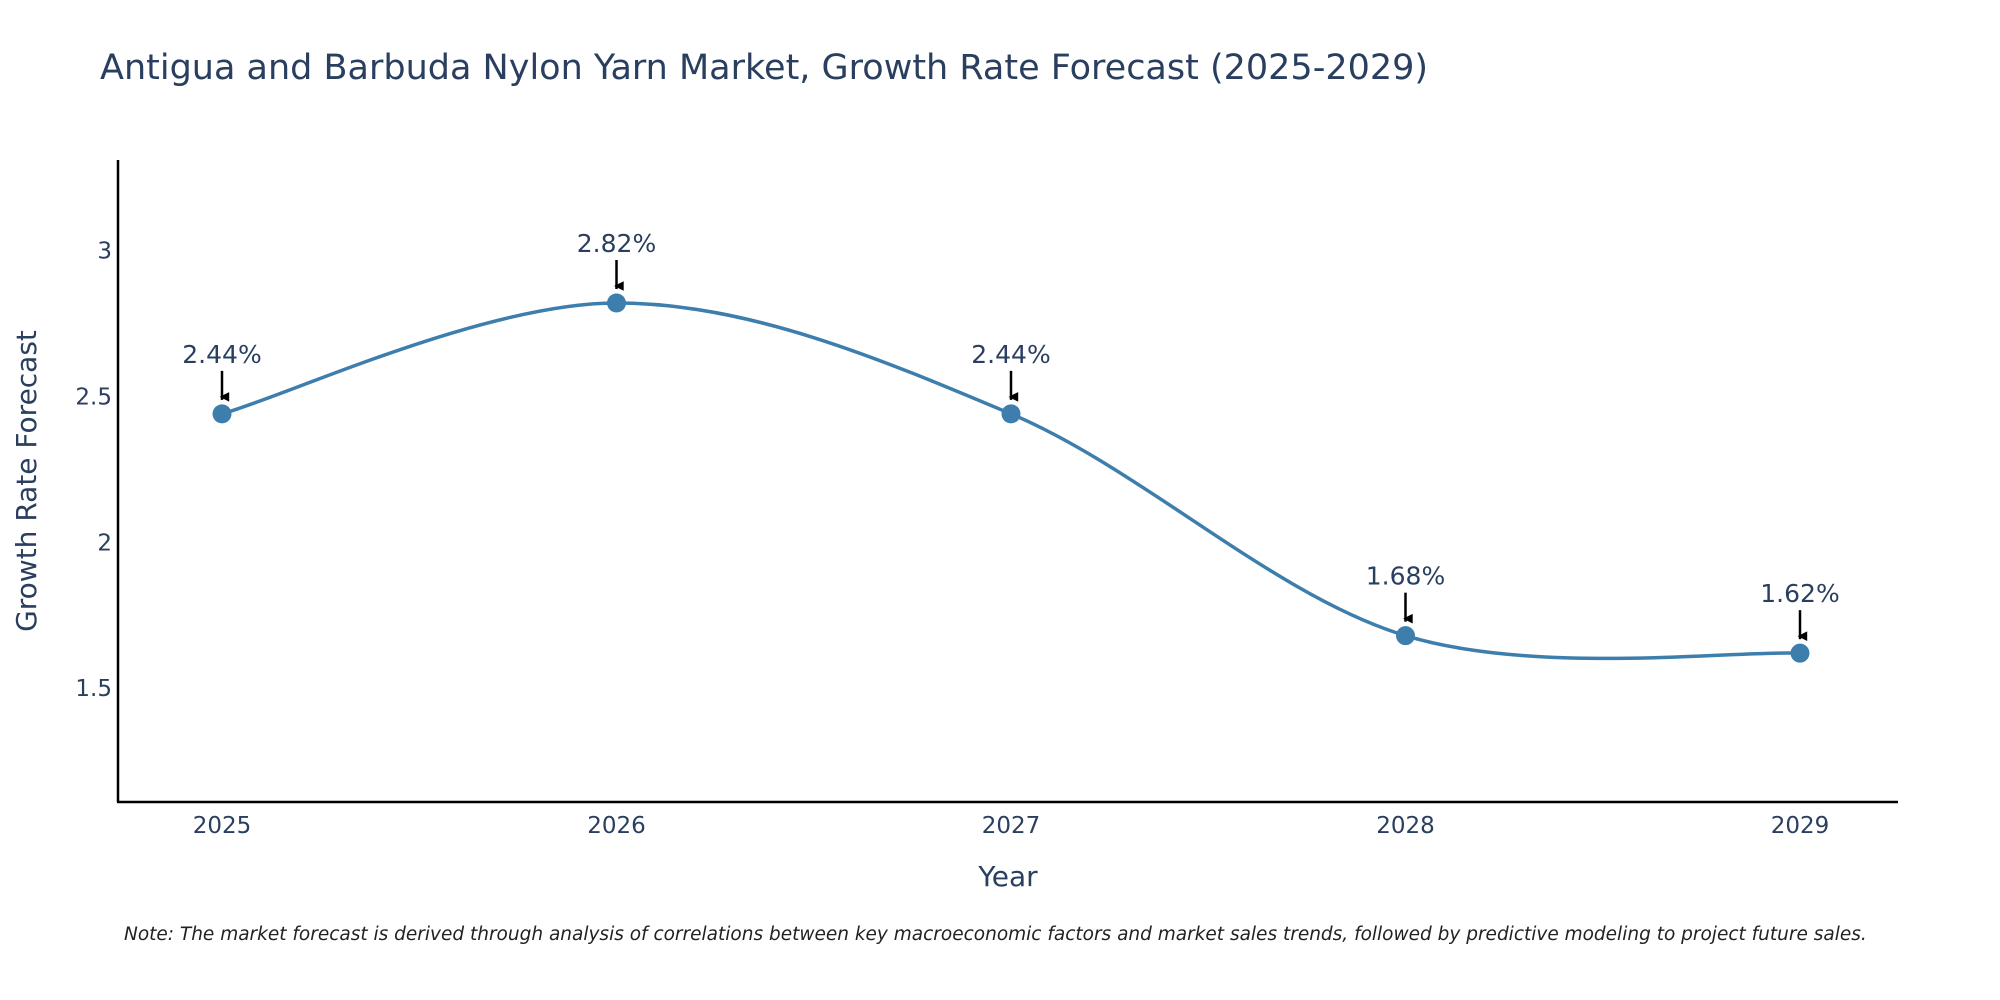  What do you see at coordinates (1800, 653) in the screenshot?
I see `data-point-2029` at bounding box center [1800, 653].